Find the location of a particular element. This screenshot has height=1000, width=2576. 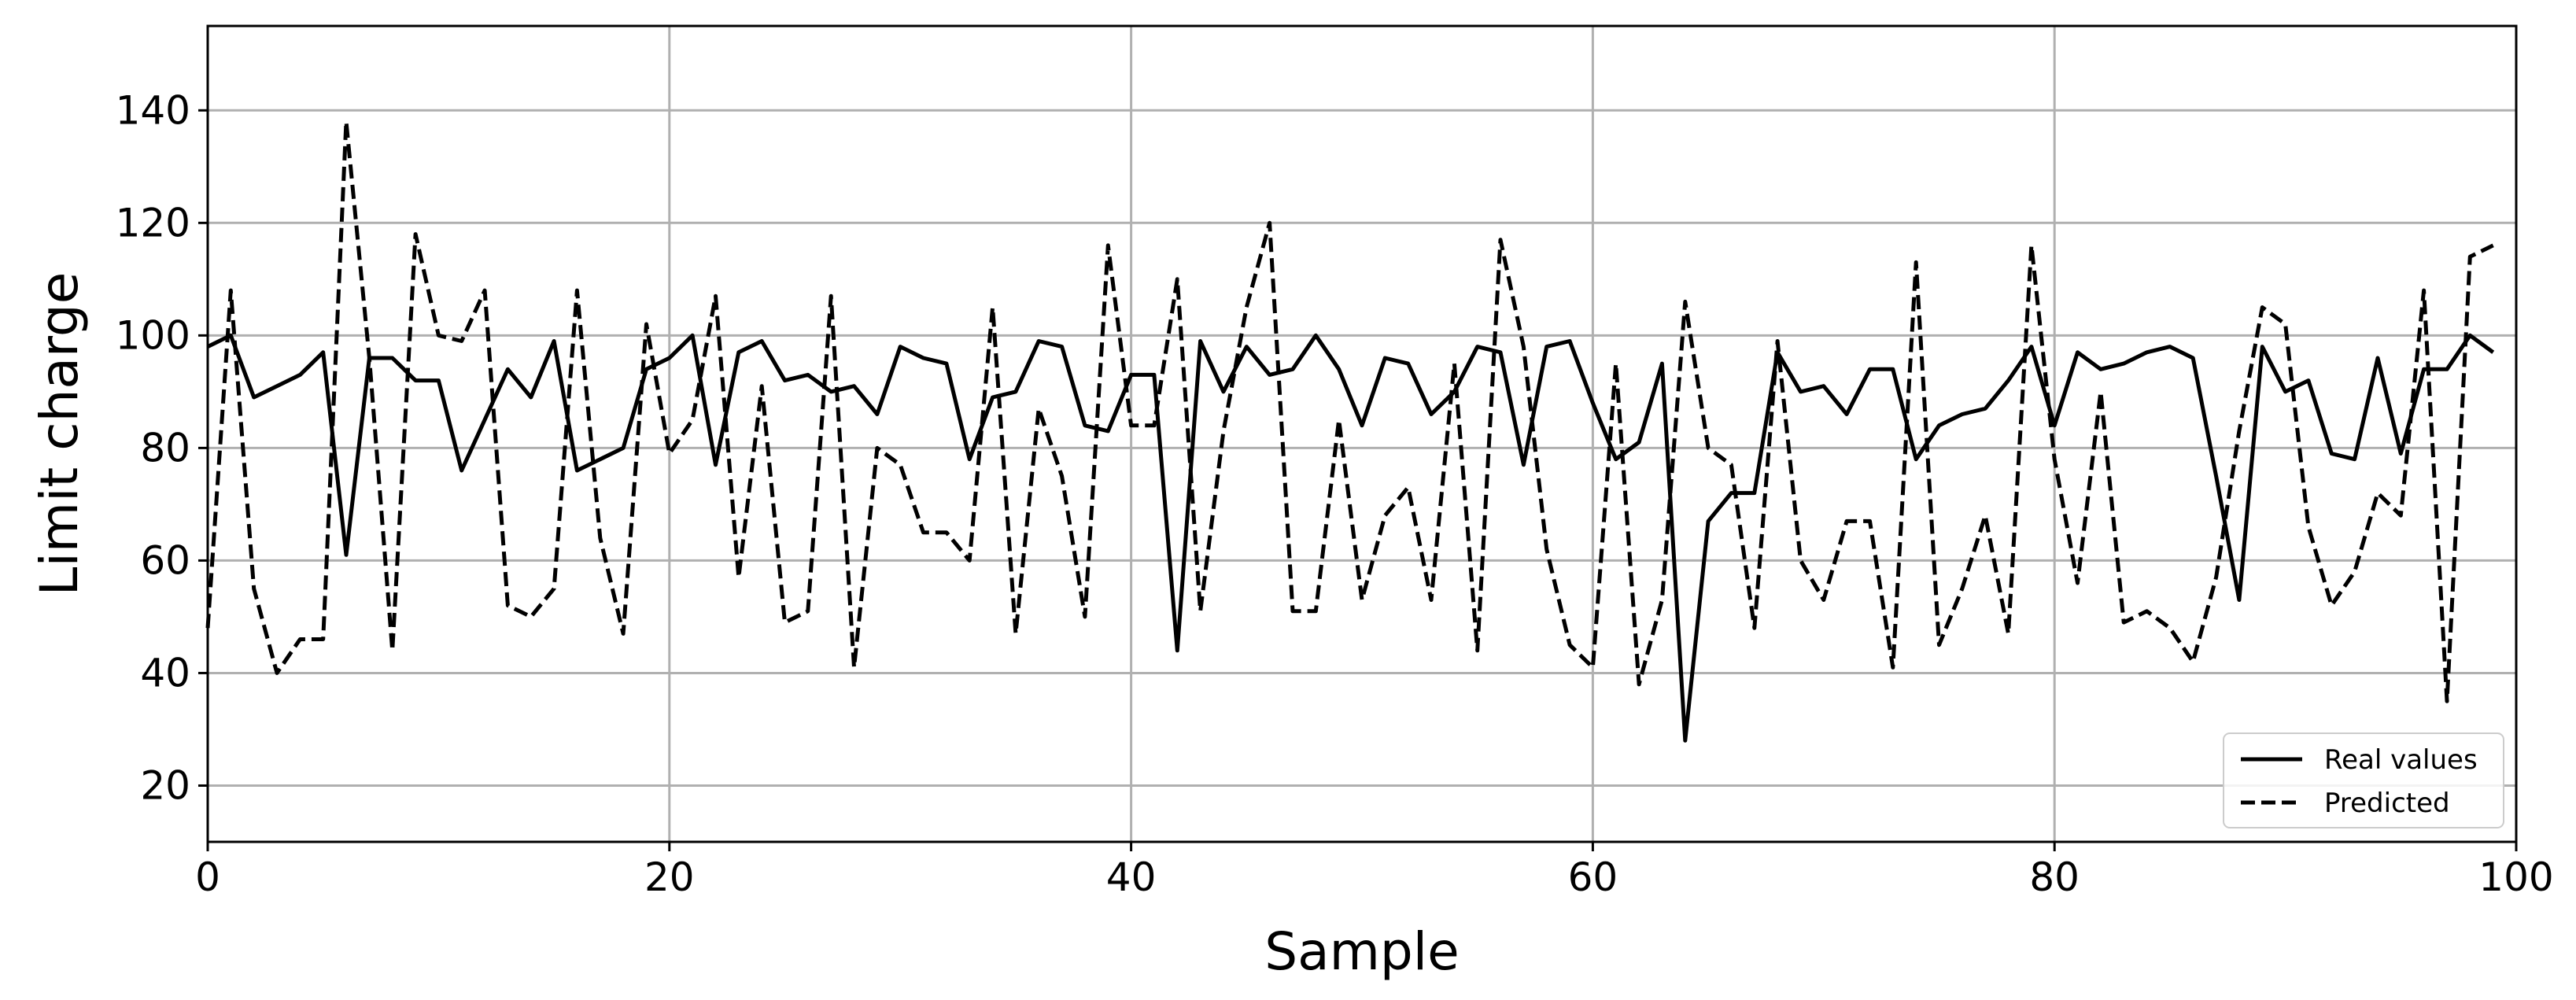

x-tick-label: 80 is located at coordinates (2054, 877).